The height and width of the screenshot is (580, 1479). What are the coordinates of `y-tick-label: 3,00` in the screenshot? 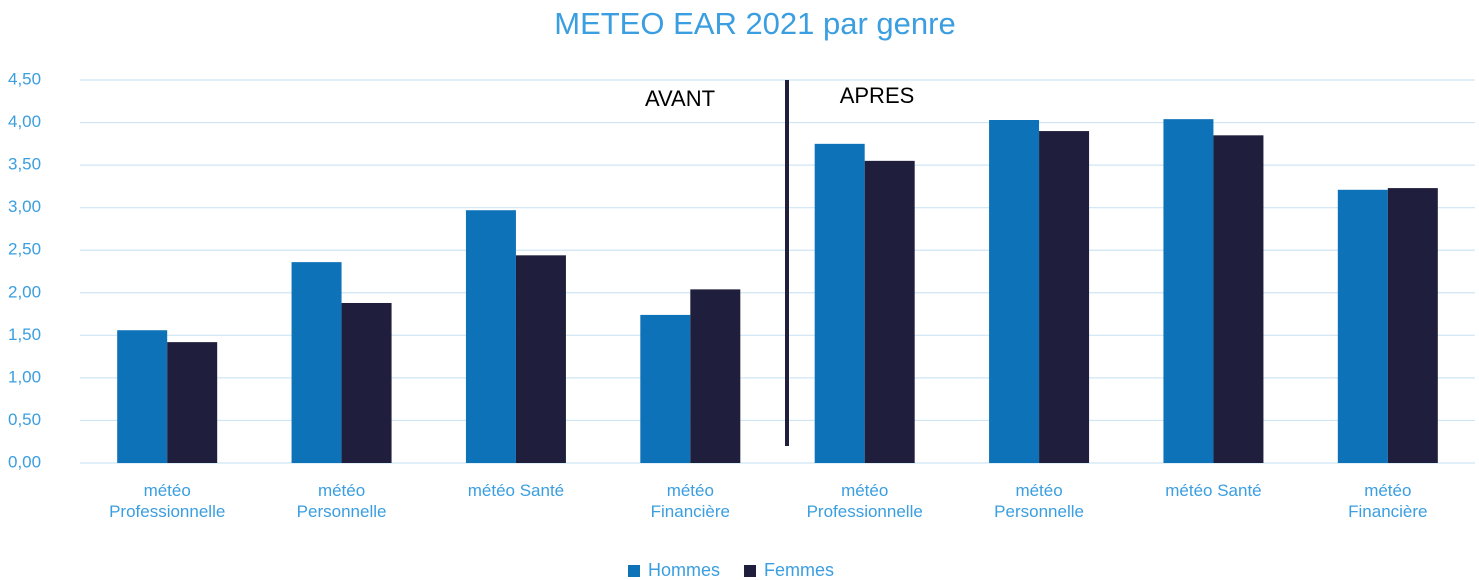 It's located at (24, 206).